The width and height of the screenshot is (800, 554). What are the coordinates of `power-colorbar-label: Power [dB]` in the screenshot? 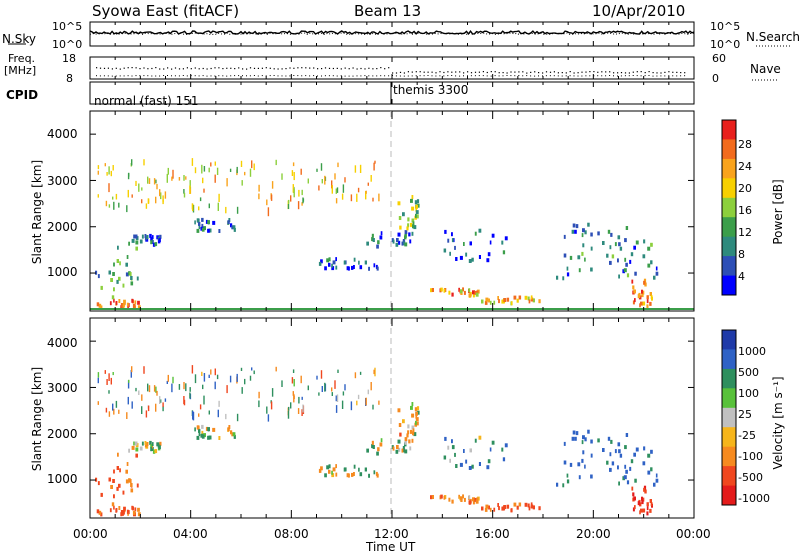 It's located at (778, 212).